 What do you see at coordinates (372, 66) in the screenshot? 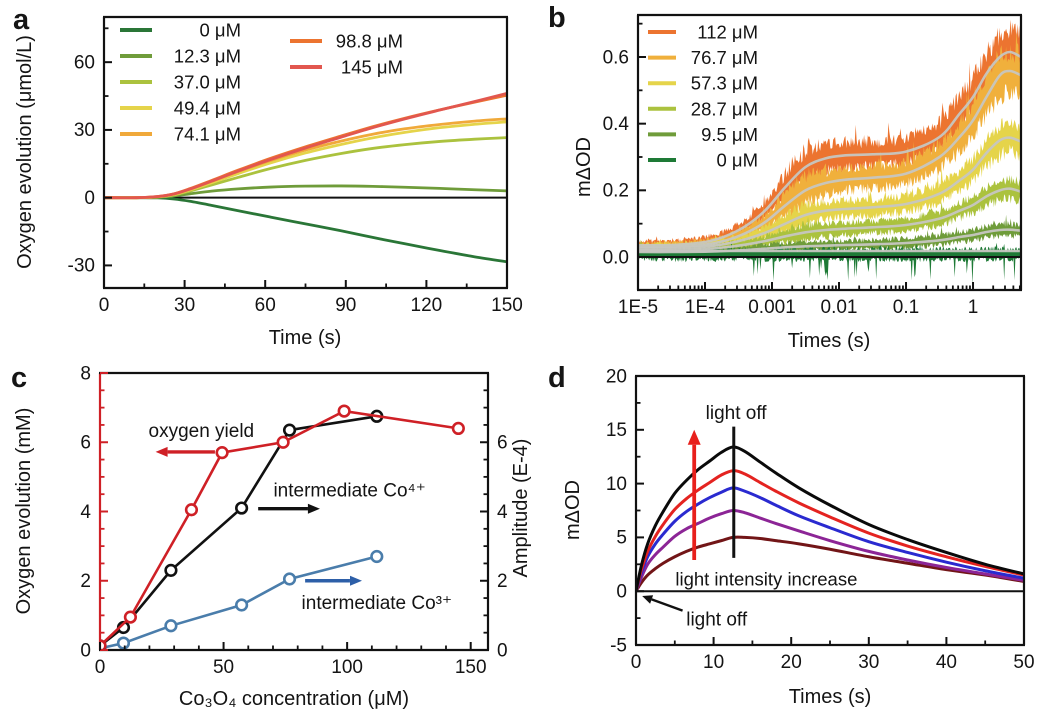
I see `legend-label: 145 μM` at bounding box center [372, 66].